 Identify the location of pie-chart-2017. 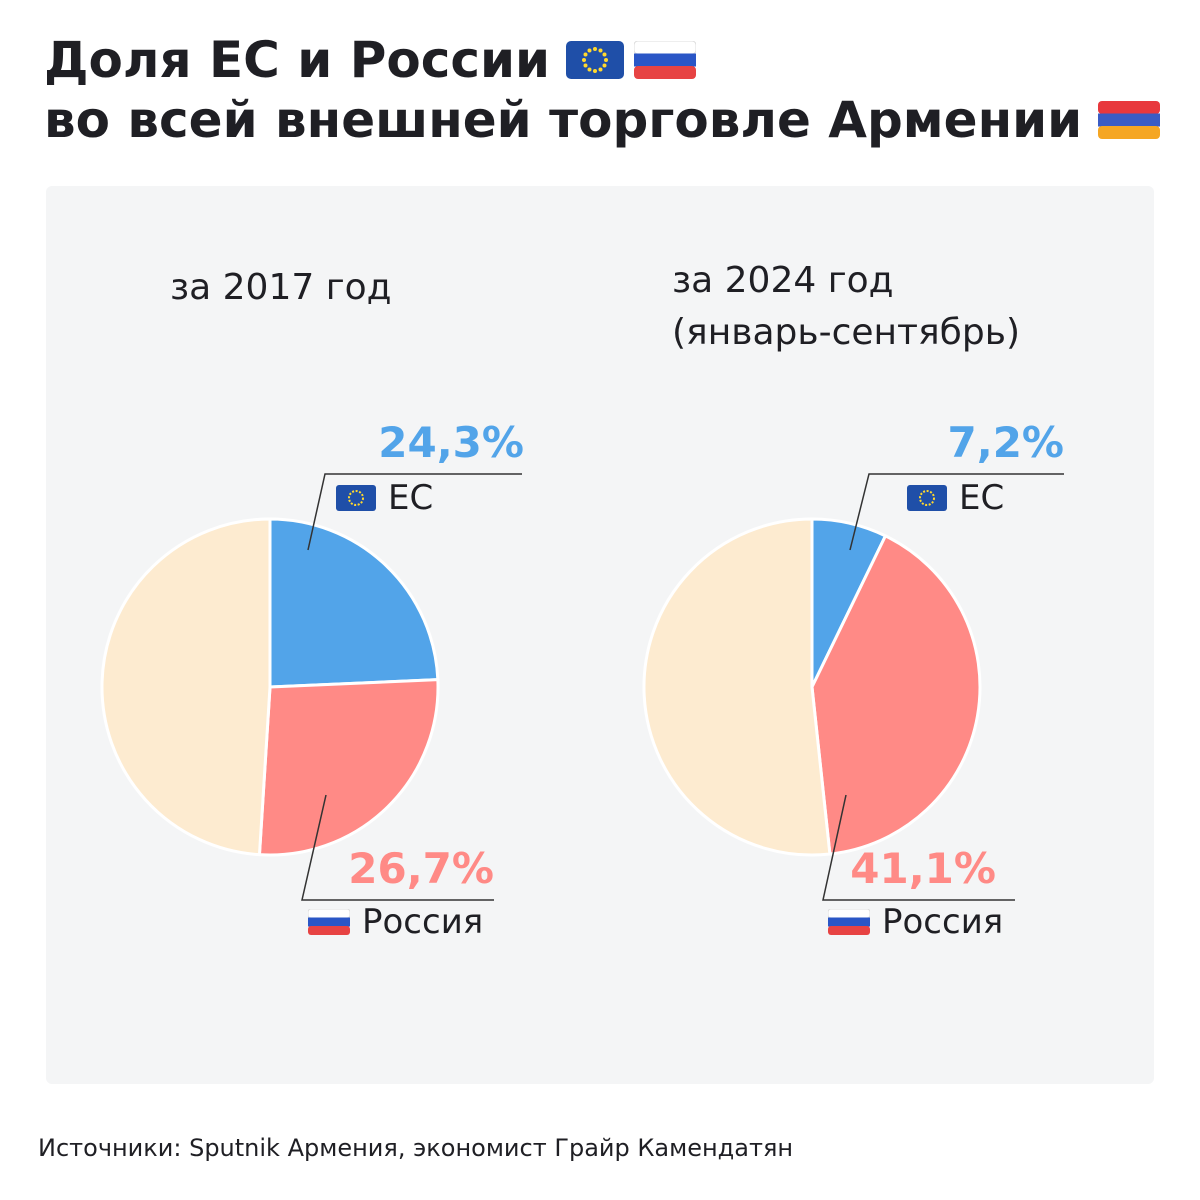
(270, 687).